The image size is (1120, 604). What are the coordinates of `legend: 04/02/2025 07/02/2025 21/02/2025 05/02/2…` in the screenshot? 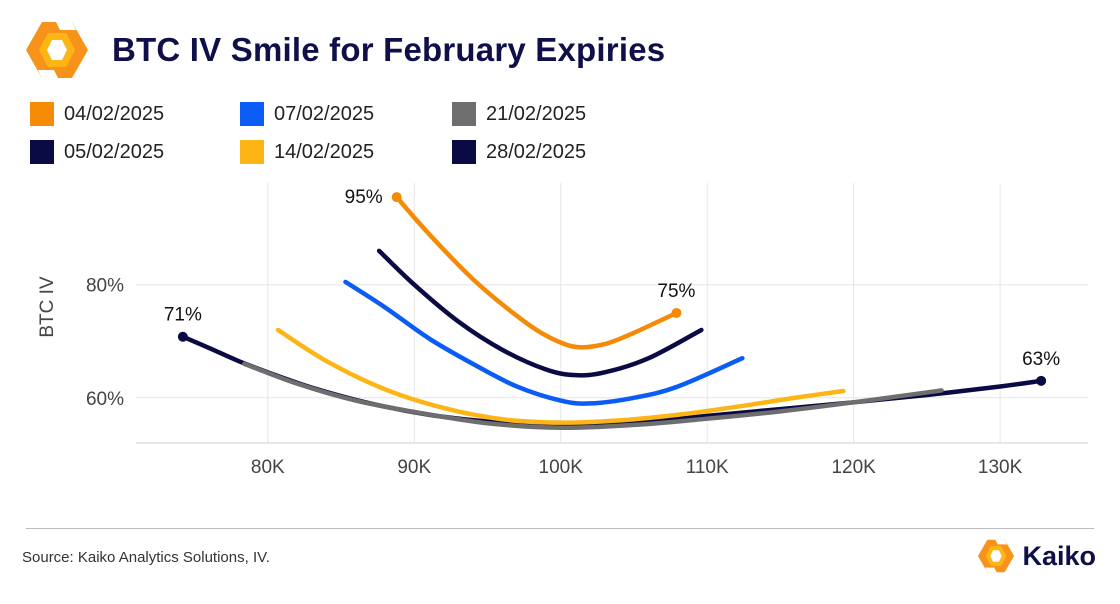 It's located at (350, 133).